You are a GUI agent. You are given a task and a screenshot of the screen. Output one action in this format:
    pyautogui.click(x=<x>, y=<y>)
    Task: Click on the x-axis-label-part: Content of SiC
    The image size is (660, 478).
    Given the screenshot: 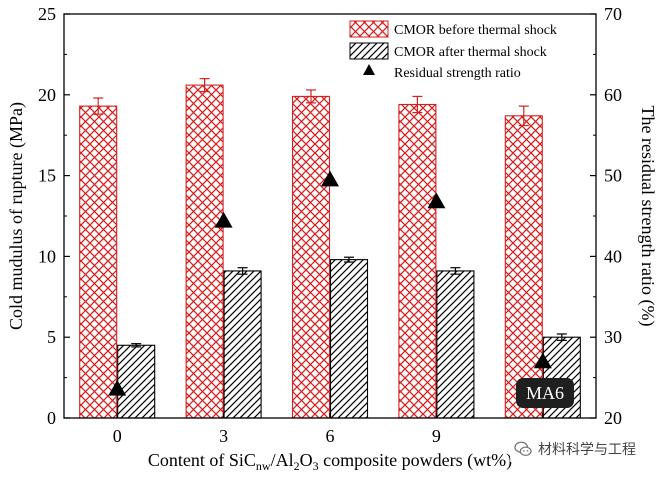 What is the action you would take?
    pyautogui.click(x=202, y=460)
    